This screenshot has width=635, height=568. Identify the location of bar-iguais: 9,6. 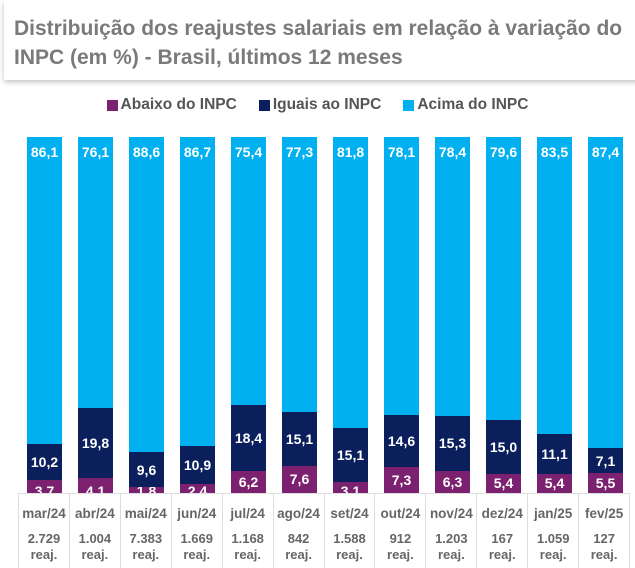
(146, 469).